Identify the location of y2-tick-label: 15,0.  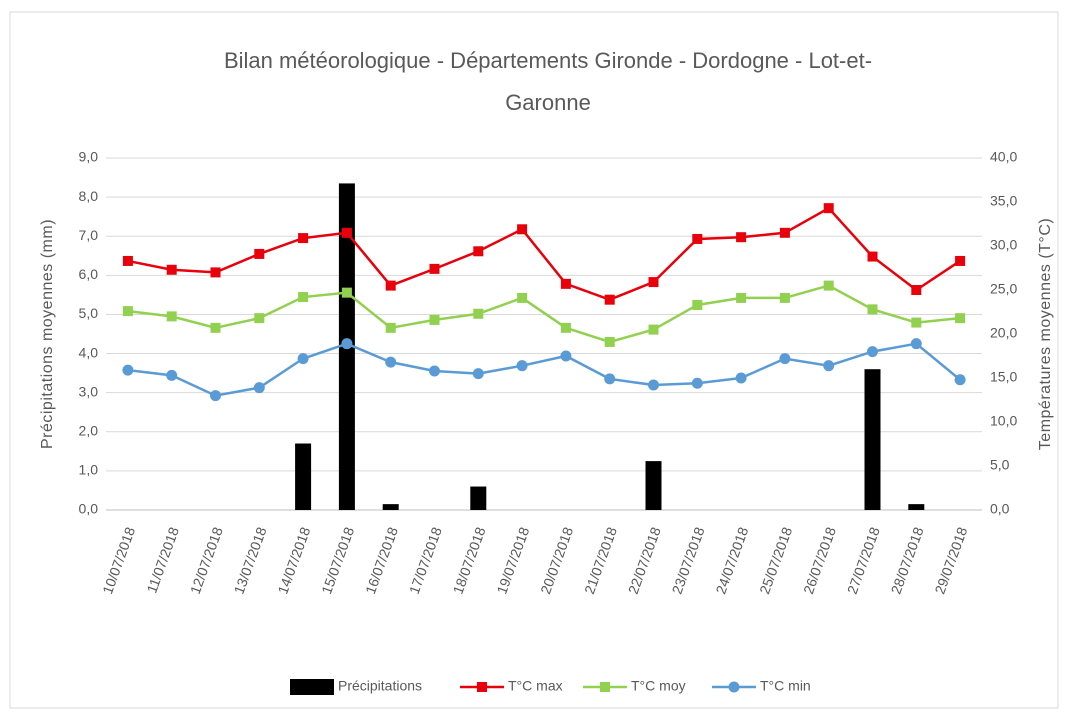
(1003, 377).